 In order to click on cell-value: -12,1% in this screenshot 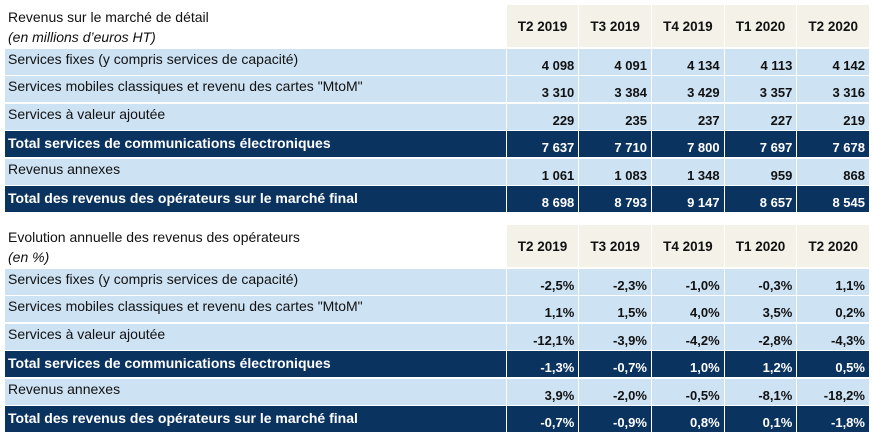, I will do `click(542, 336)`.